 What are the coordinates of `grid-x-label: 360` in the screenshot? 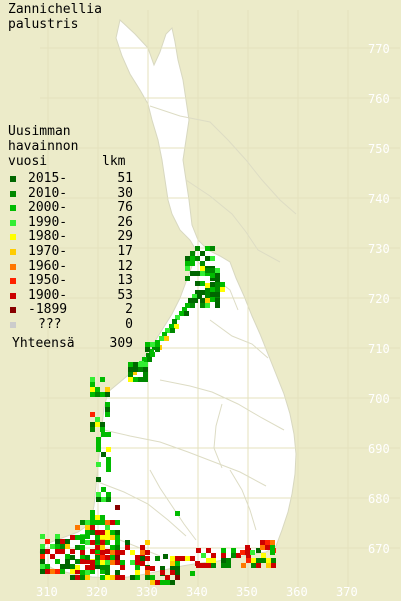 It's located at (297, 592).